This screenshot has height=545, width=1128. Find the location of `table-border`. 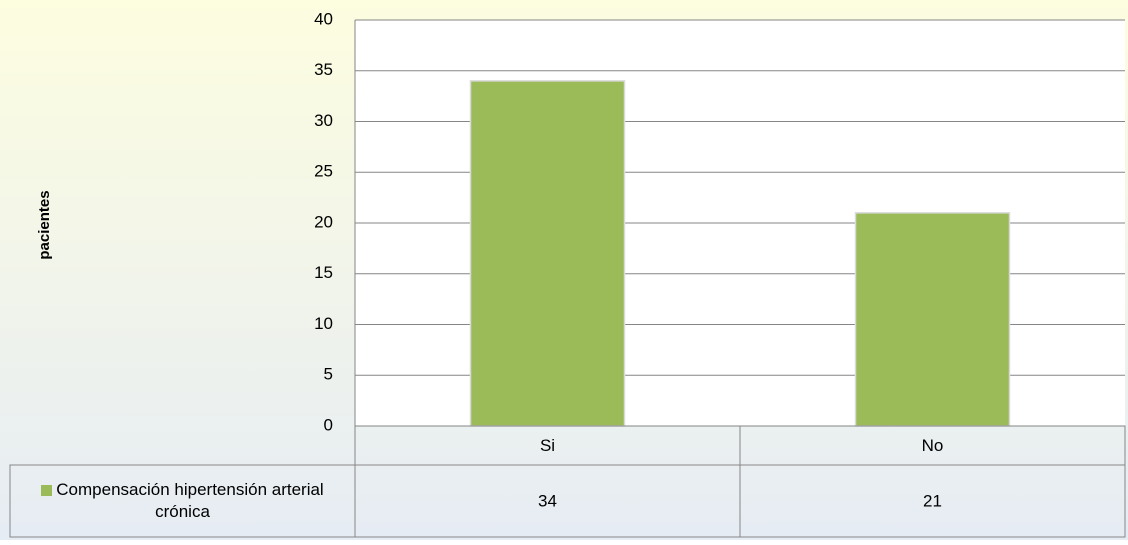

table-border is located at coordinates (567, 501).